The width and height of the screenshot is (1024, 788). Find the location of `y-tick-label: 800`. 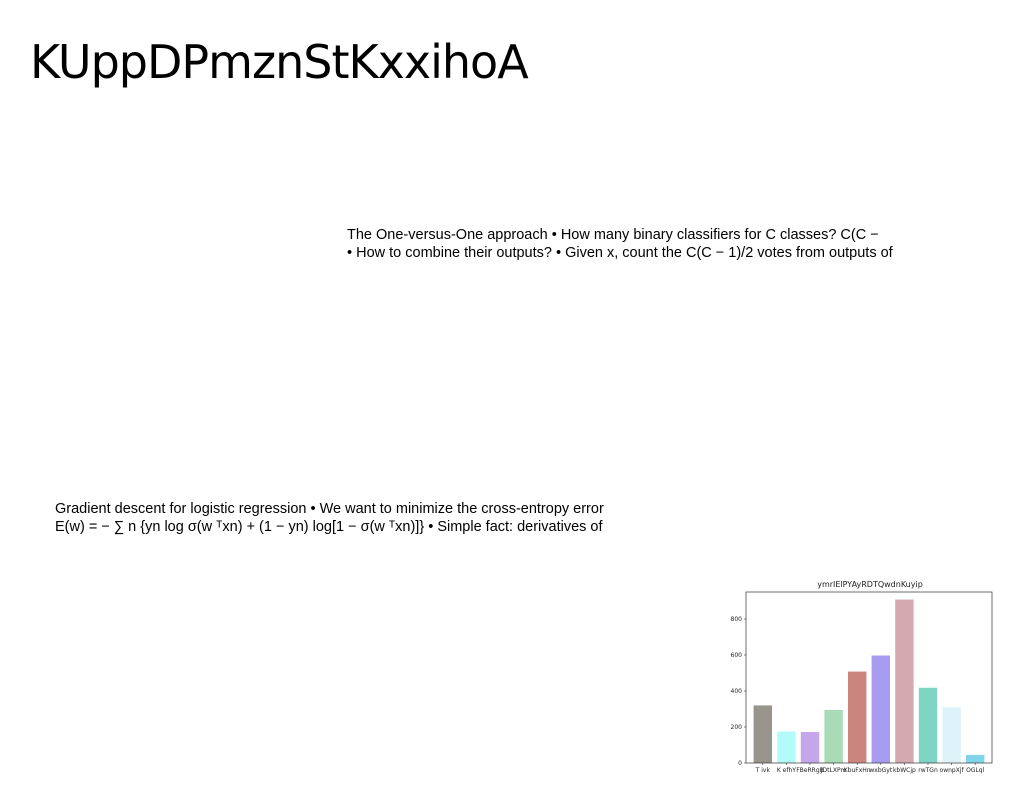

y-tick-label: 800 is located at coordinates (737, 619).